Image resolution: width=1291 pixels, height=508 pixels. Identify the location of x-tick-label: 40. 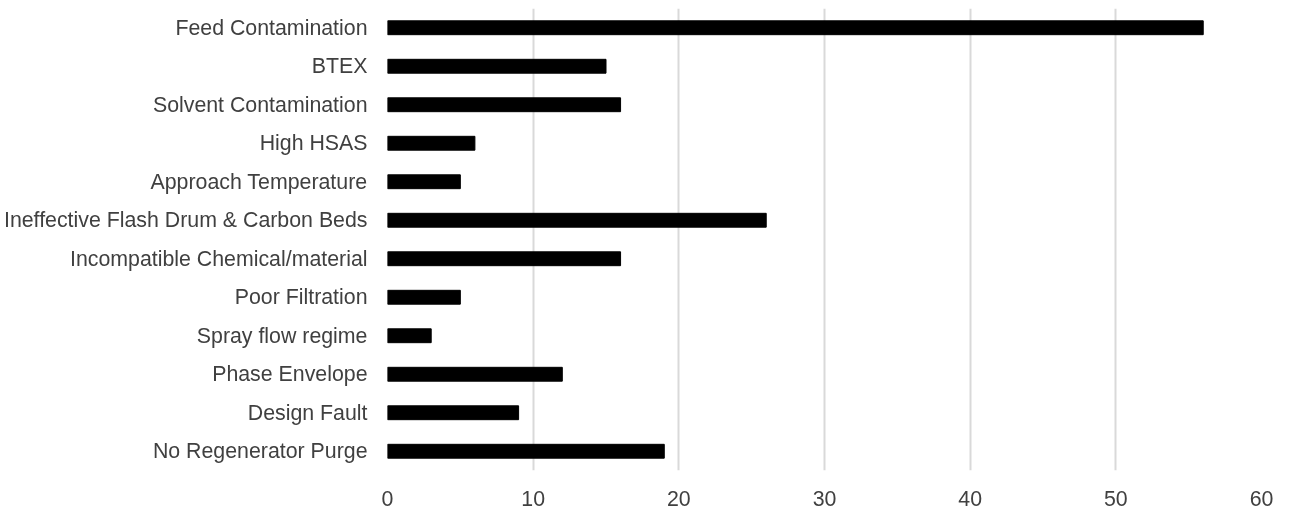
(970, 497).